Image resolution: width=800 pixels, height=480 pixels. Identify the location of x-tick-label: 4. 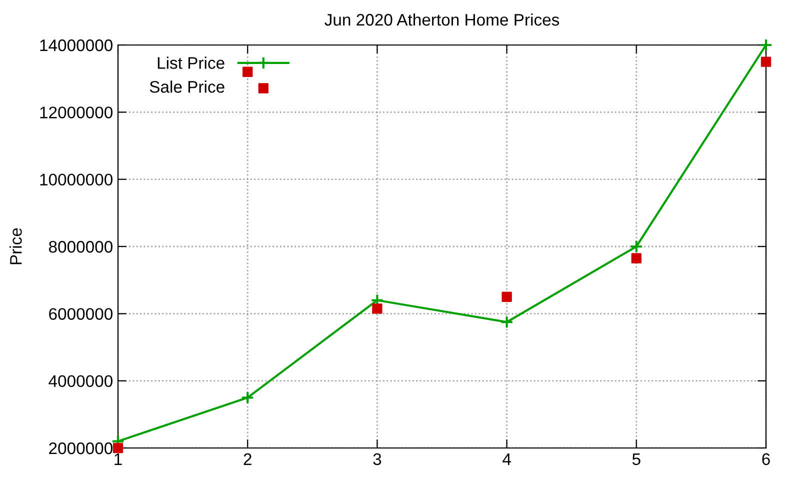
(506, 459).